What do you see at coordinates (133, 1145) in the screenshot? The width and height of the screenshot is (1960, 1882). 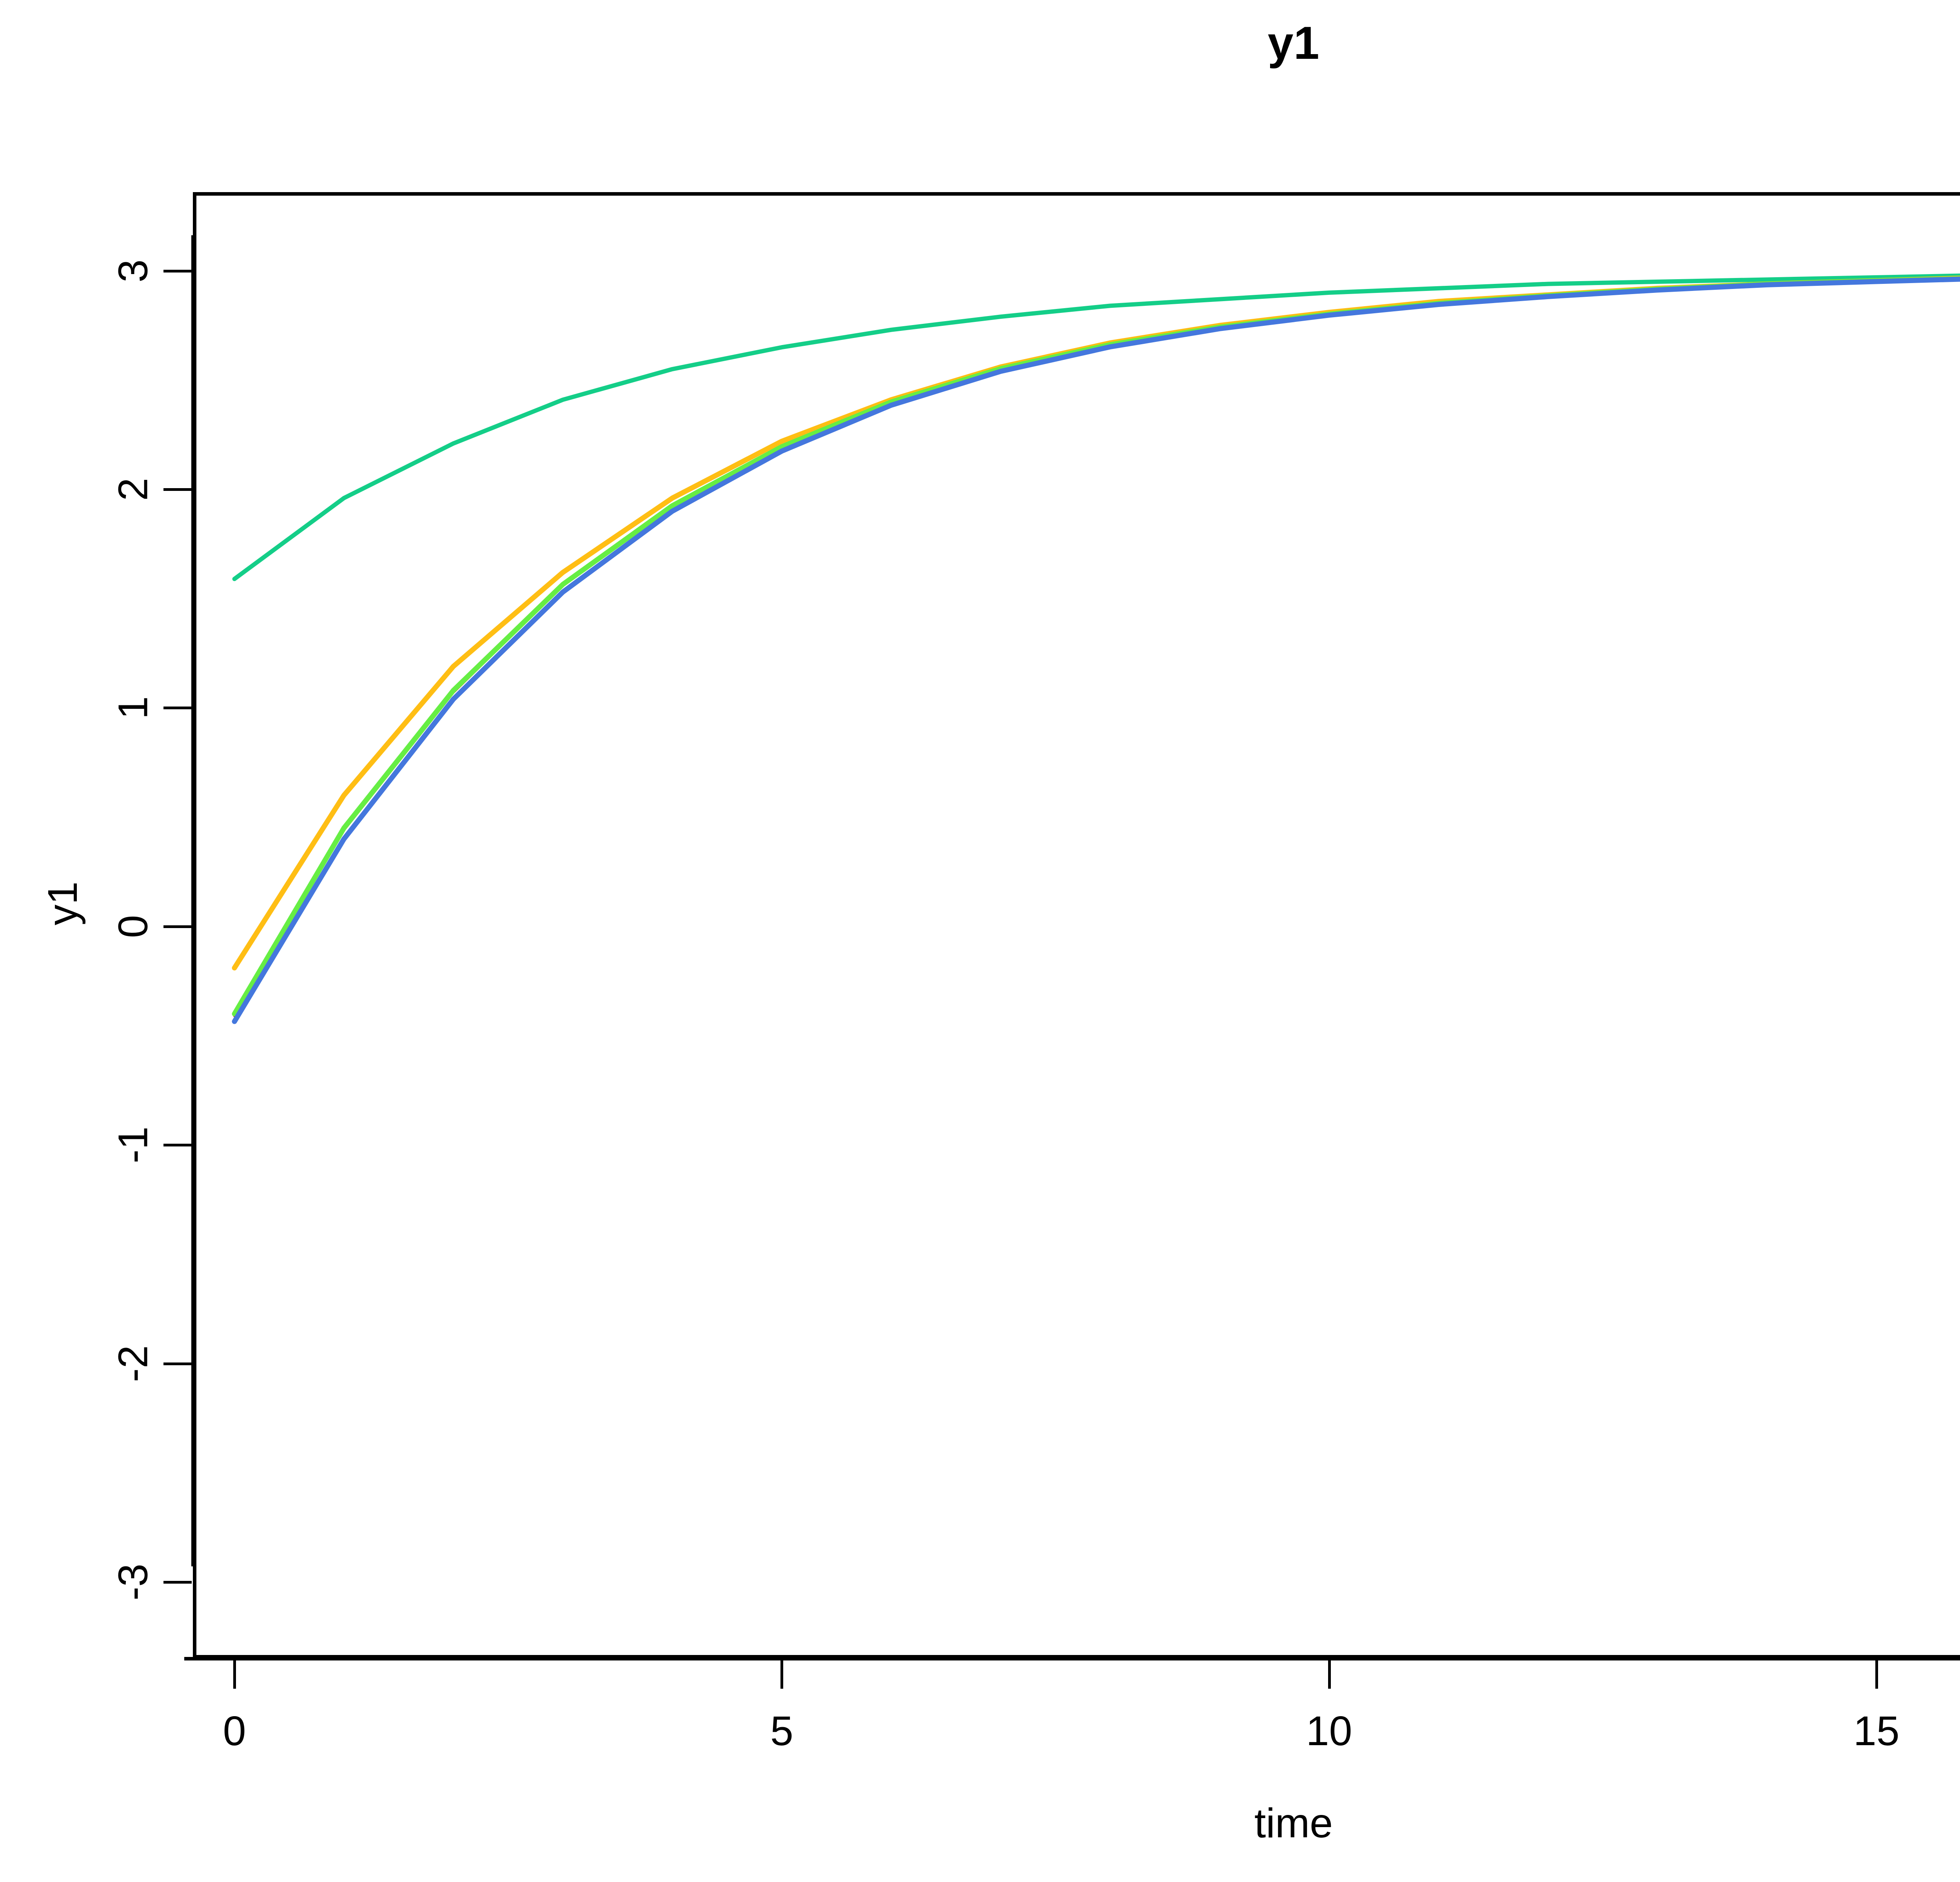 I see `y-tick-label: -1` at bounding box center [133, 1145].